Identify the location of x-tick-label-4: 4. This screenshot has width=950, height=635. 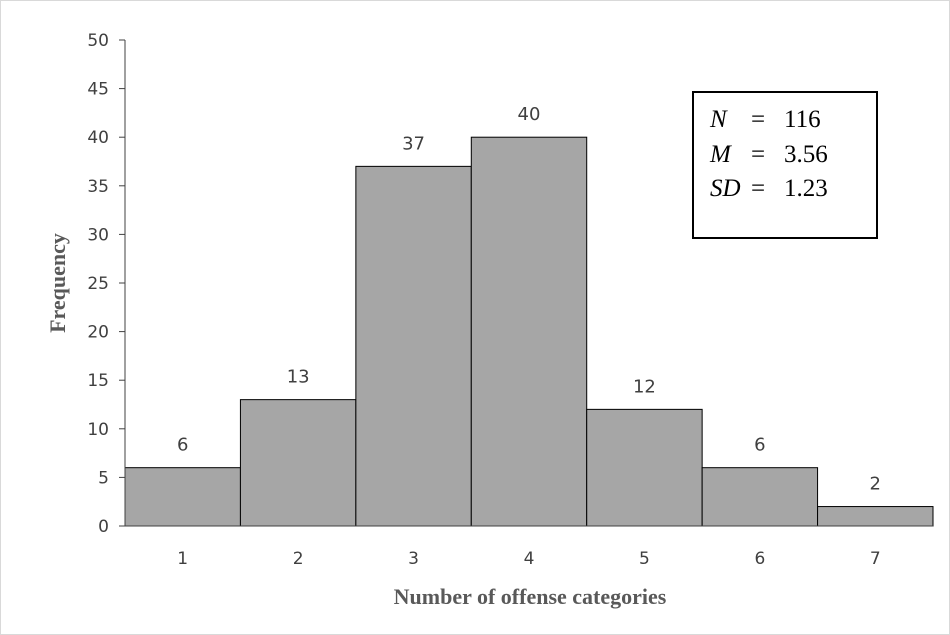
(529, 559).